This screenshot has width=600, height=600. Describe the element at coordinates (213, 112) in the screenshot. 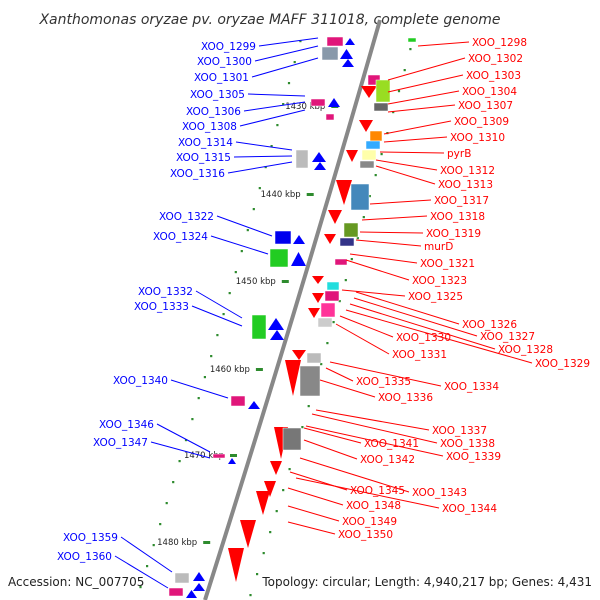

I see `gene-label-xoo-1306: XOO_1306` at that location.